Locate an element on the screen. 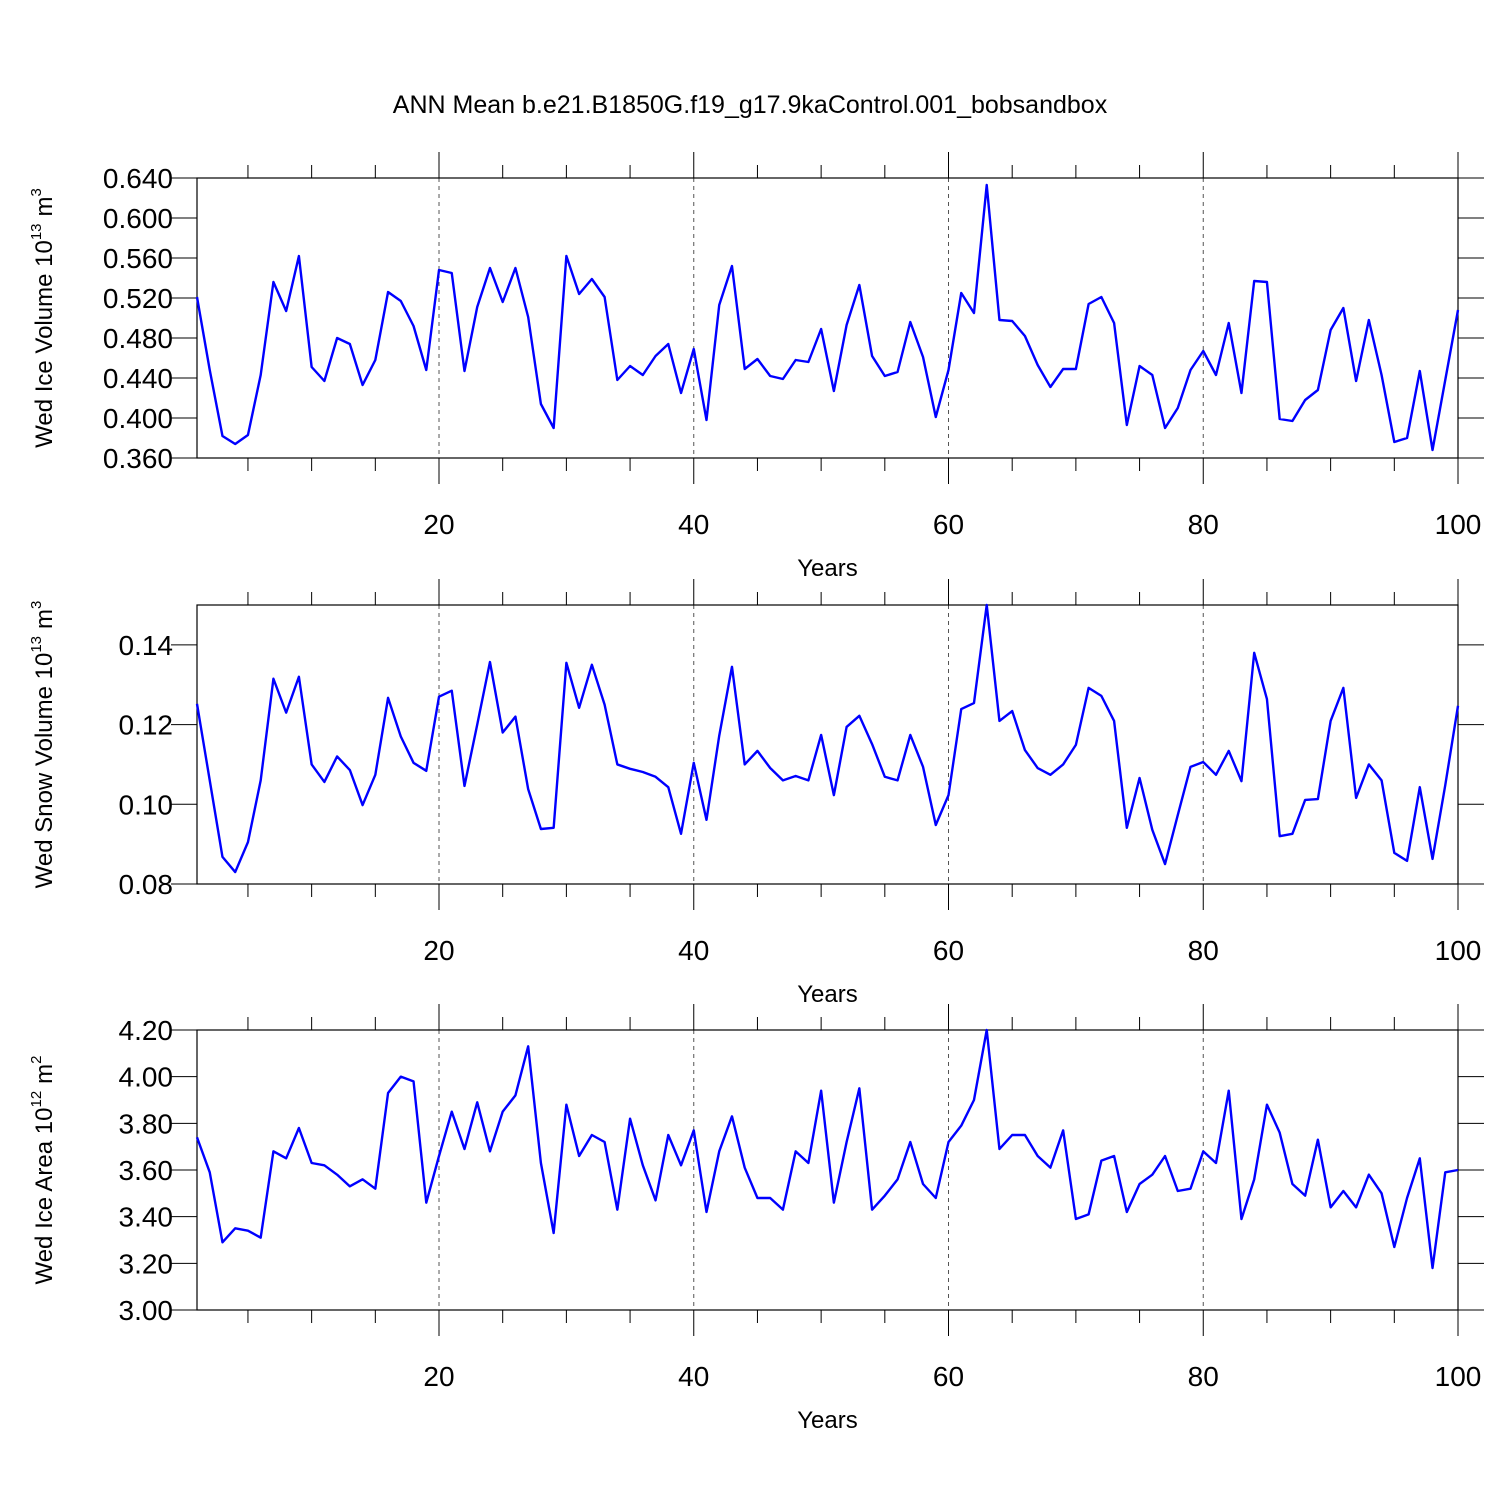 This screenshot has width=1500, height=1505. y-tick-label: 0.480 is located at coordinates (138, 338).